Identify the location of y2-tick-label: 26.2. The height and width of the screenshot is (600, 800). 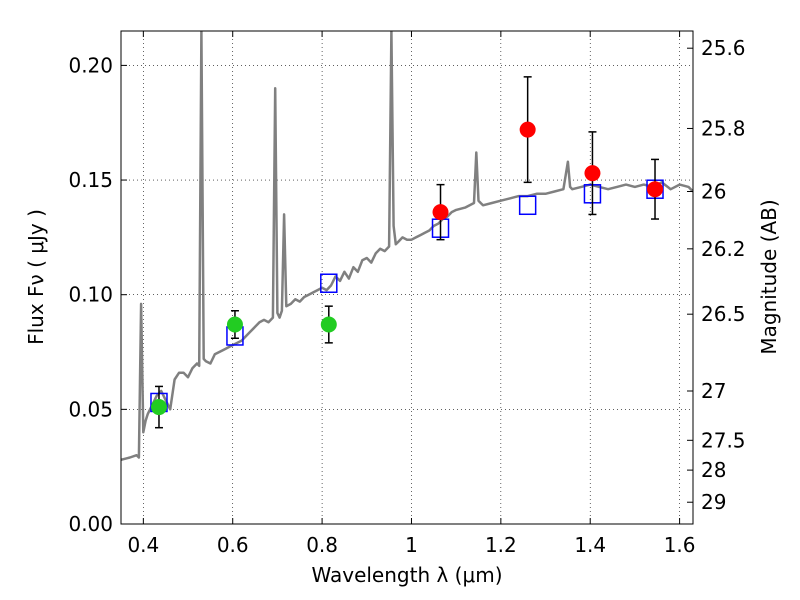
(723, 249).